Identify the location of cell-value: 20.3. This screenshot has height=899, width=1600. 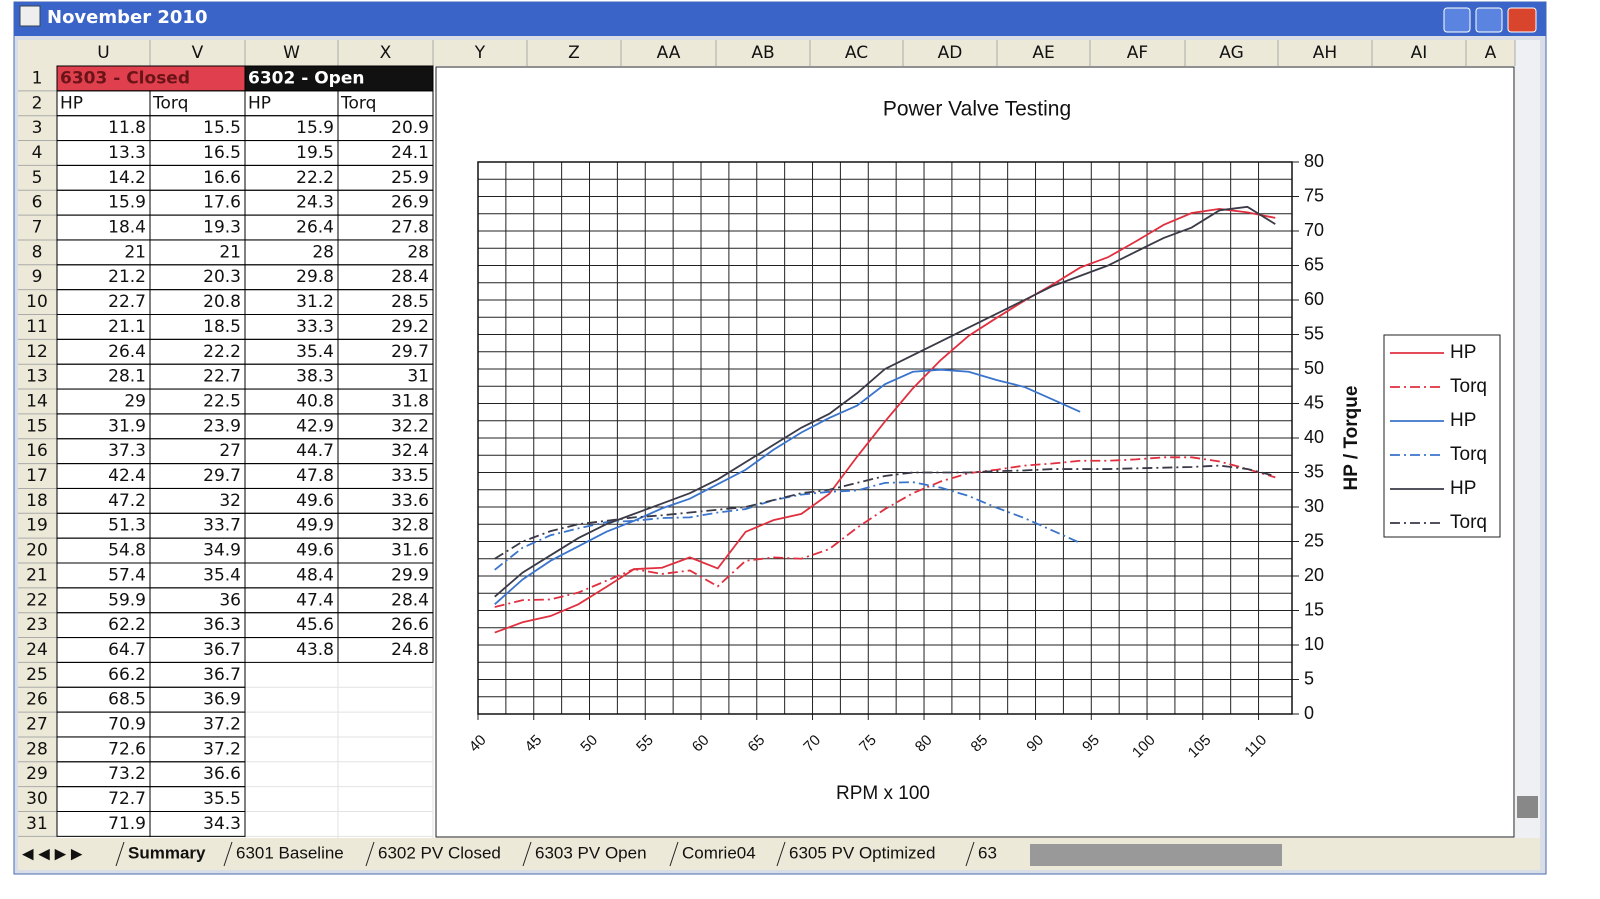
(222, 277).